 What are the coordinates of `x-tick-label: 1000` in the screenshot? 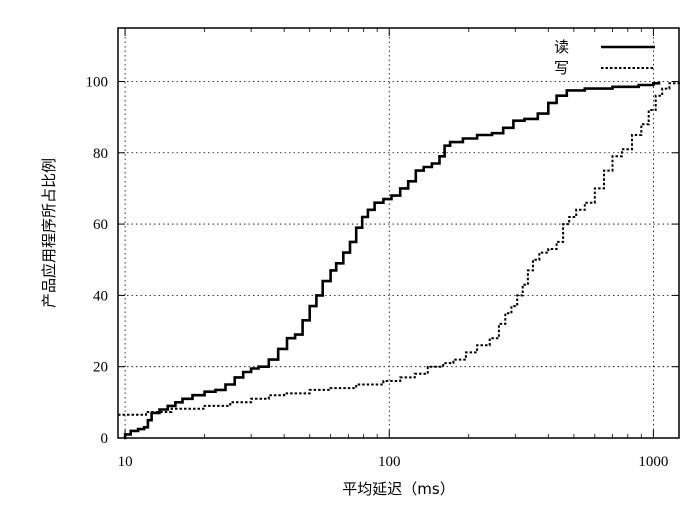 It's located at (653, 462).